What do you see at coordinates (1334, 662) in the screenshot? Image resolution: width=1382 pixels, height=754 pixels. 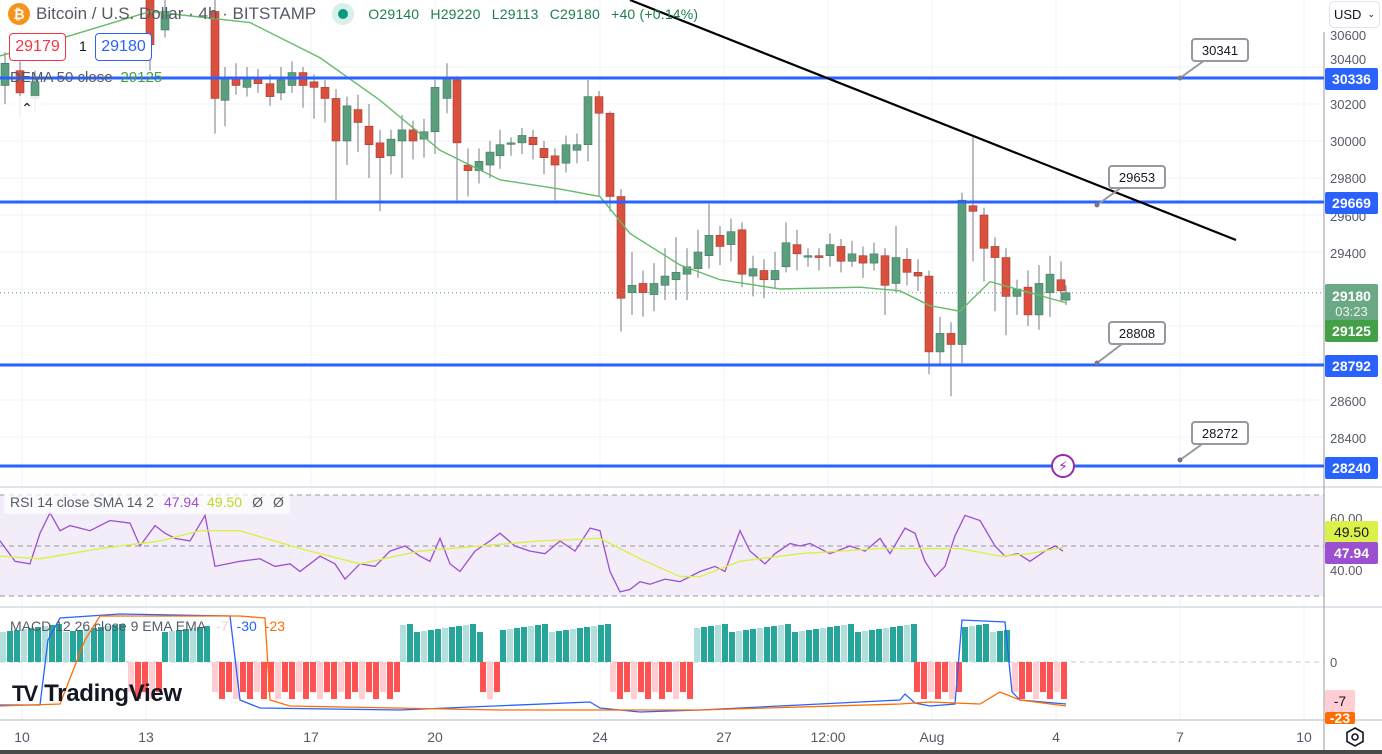 I see `macd-tick: 0` at bounding box center [1334, 662].